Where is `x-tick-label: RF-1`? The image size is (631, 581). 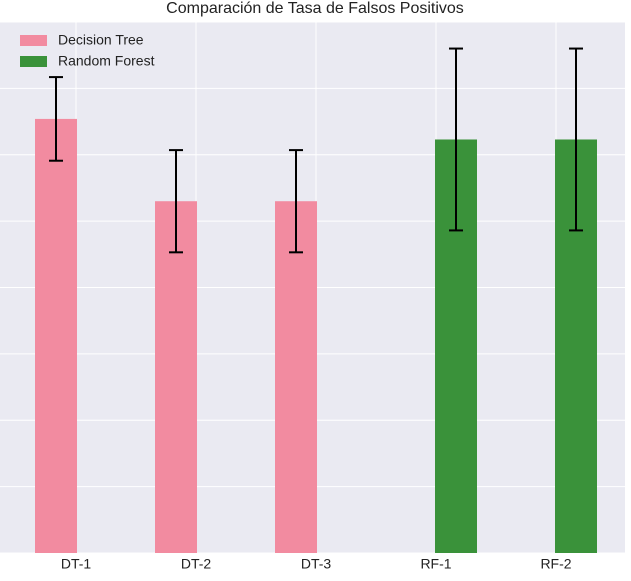
x-tick-label: RF-1 is located at coordinates (435, 564).